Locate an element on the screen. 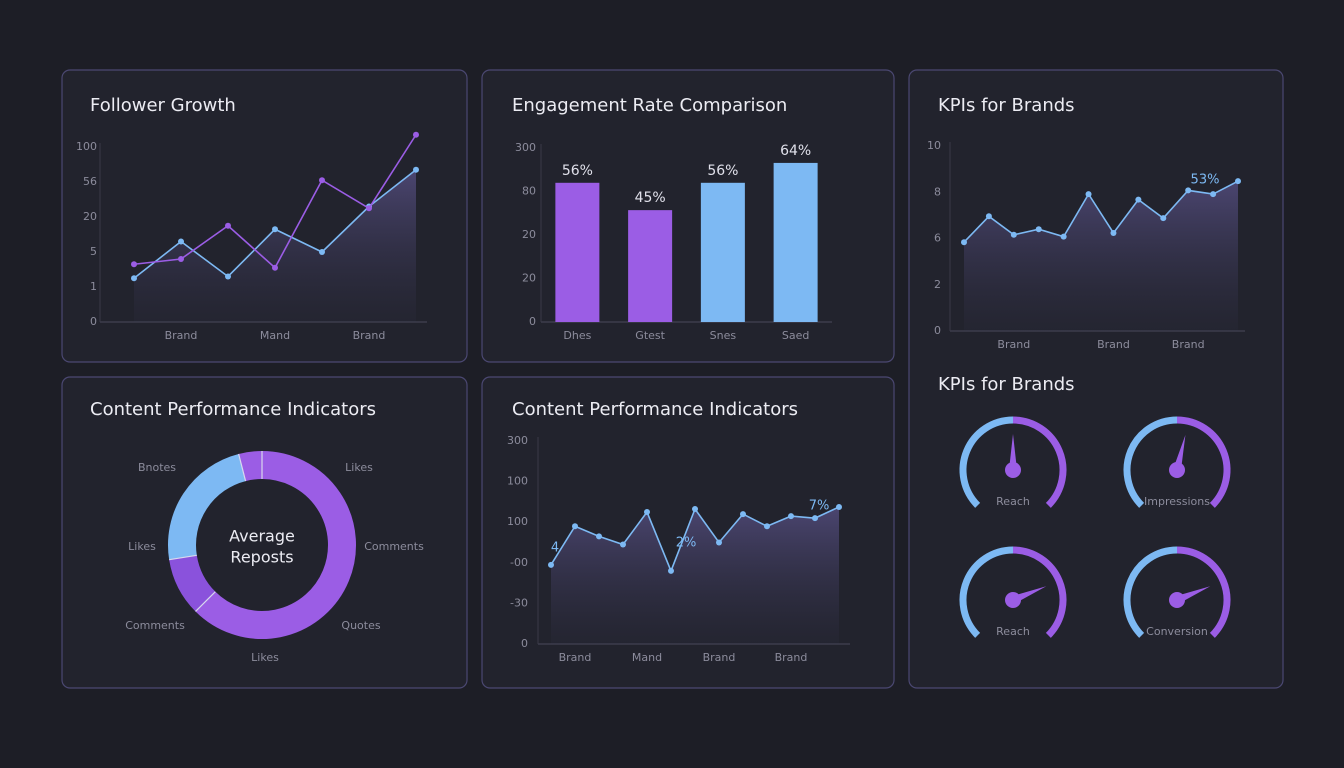 The height and width of the screenshot is (768, 1344). x-tick-label: Saed is located at coordinates (795, 335).